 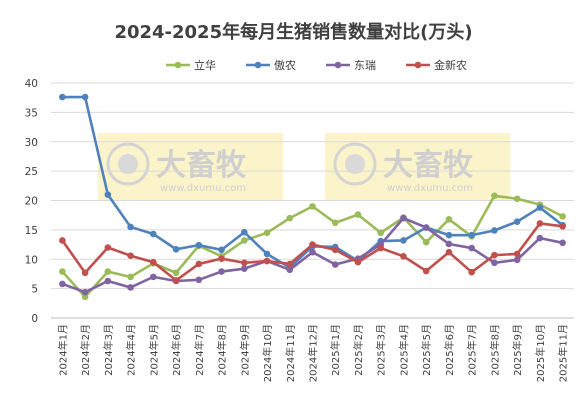 What do you see at coordinates (403, 350) in the screenshot?
I see `x-tick-label: 2025年4月` at bounding box center [403, 350].